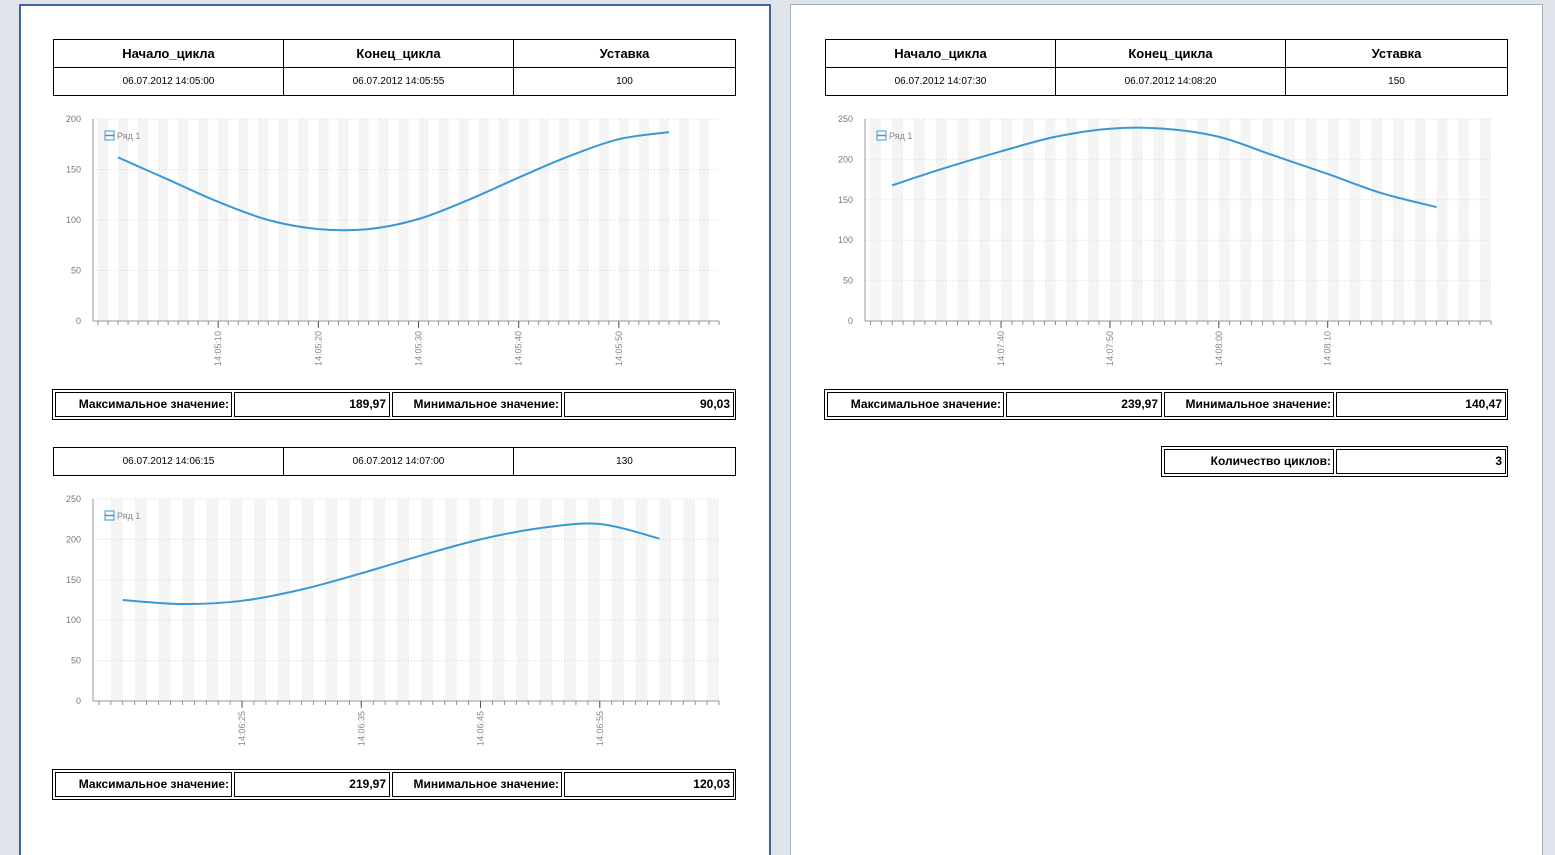  What do you see at coordinates (649, 784) in the screenshot?
I see `cycle-2-min-value: 120,03` at bounding box center [649, 784].